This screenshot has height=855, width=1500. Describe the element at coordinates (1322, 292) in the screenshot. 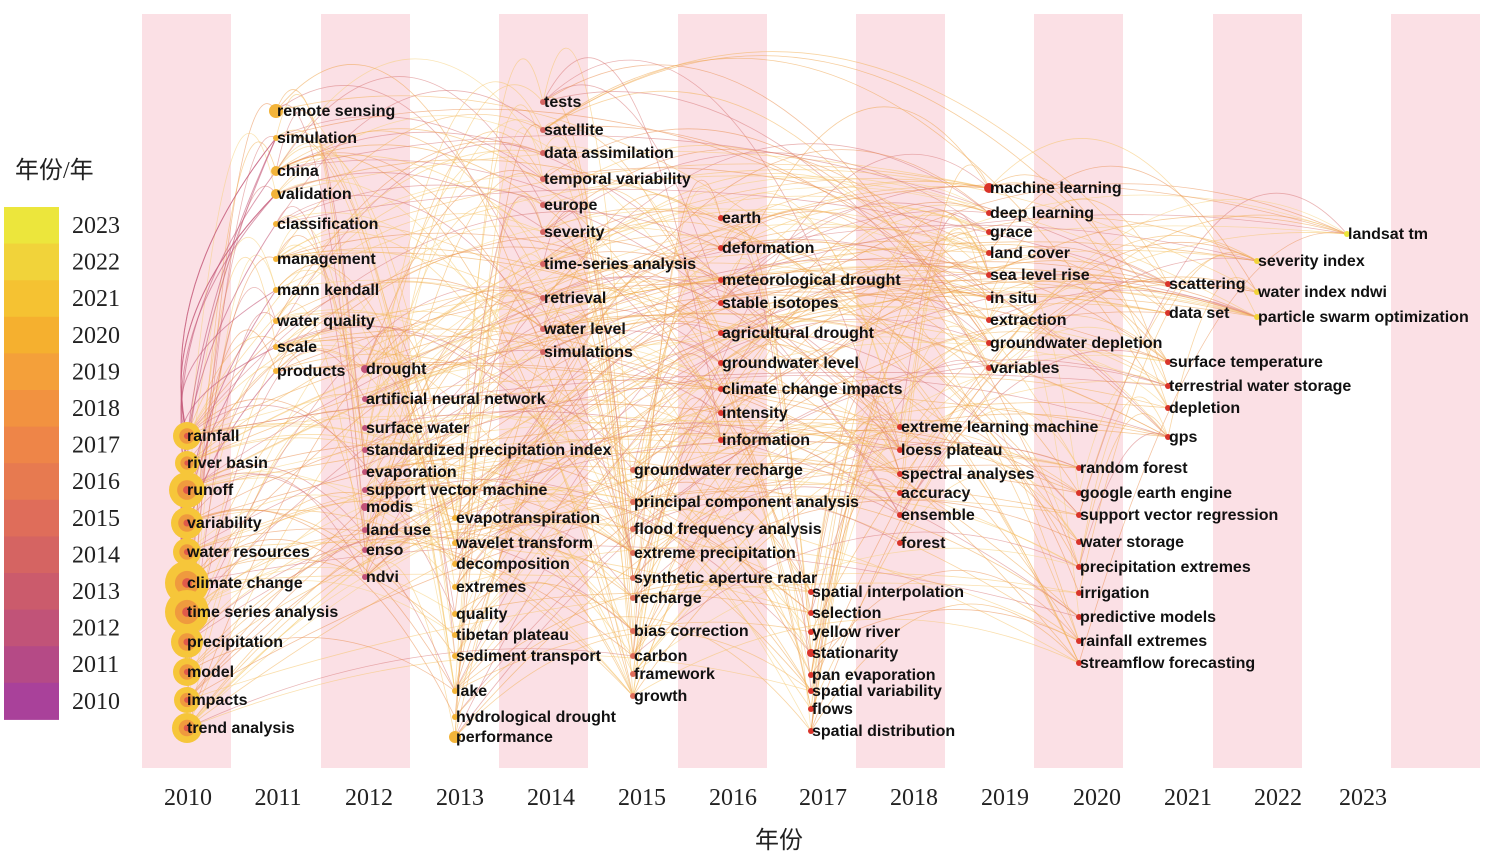

I see `keyword-label: water index ndwi` at that location.